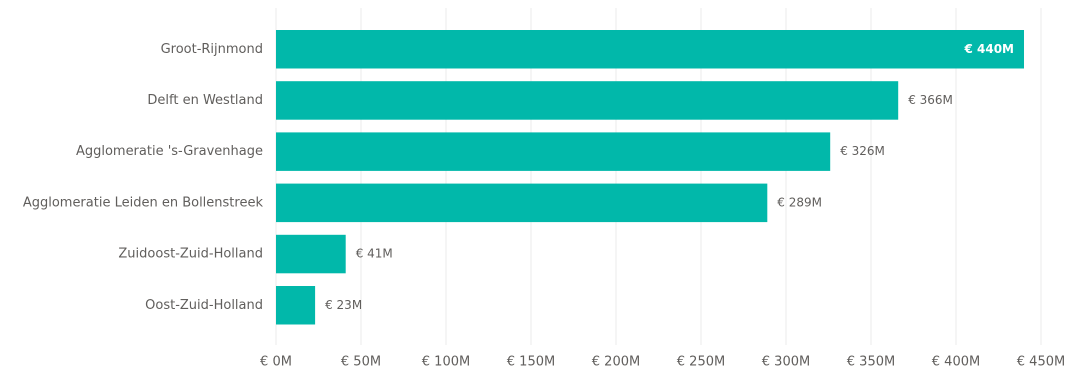 This screenshot has height=374, width=1078. What do you see at coordinates (1041, 362) in the screenshot?
I see `x-tick-label: € 450M` at bounding box center [1041, 362].